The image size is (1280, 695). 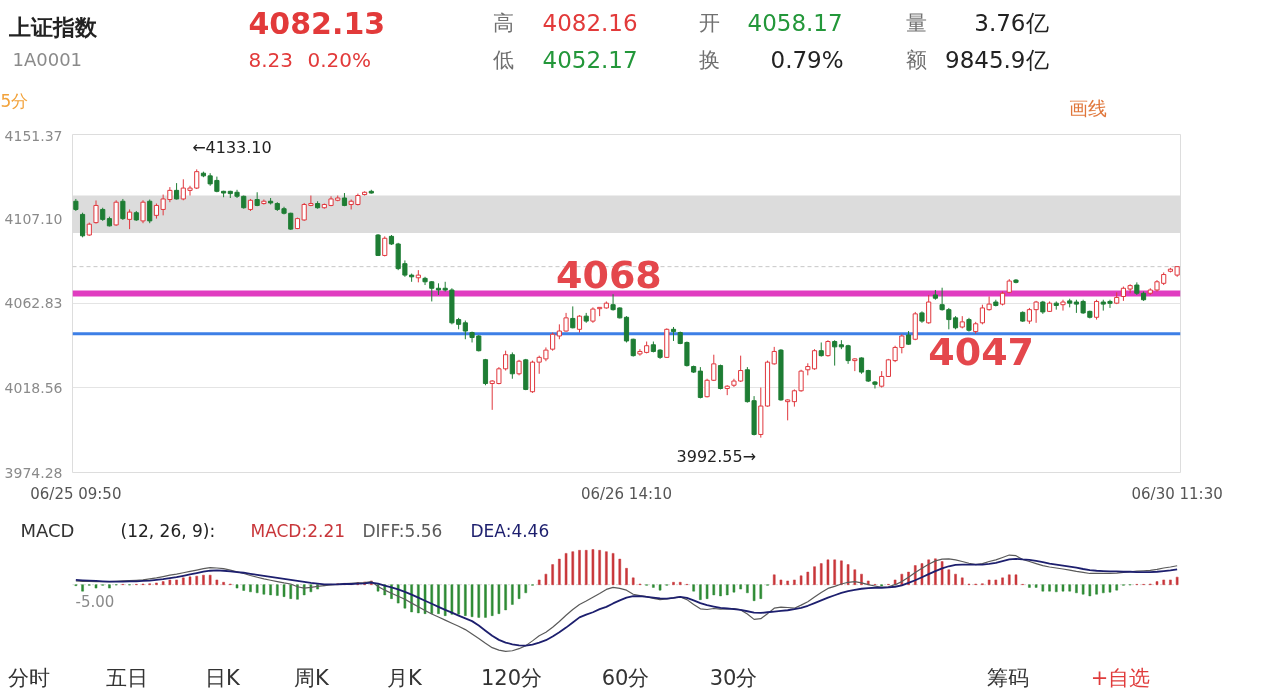 What do you see at coordinates (503, 59) in the screenshot?
I see `text: 低` at bounding box center [503, 59].